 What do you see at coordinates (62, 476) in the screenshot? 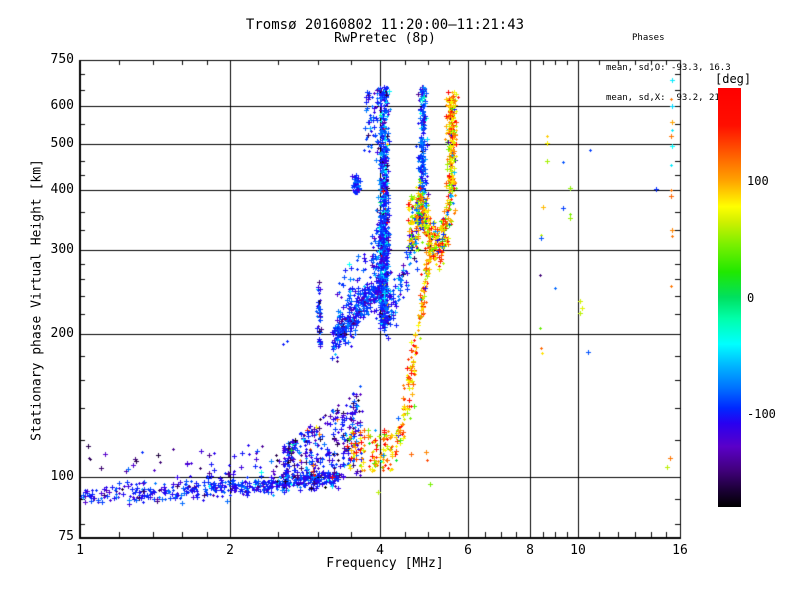
I see `y-tick-label: 100` at bounding box center [62, 476].